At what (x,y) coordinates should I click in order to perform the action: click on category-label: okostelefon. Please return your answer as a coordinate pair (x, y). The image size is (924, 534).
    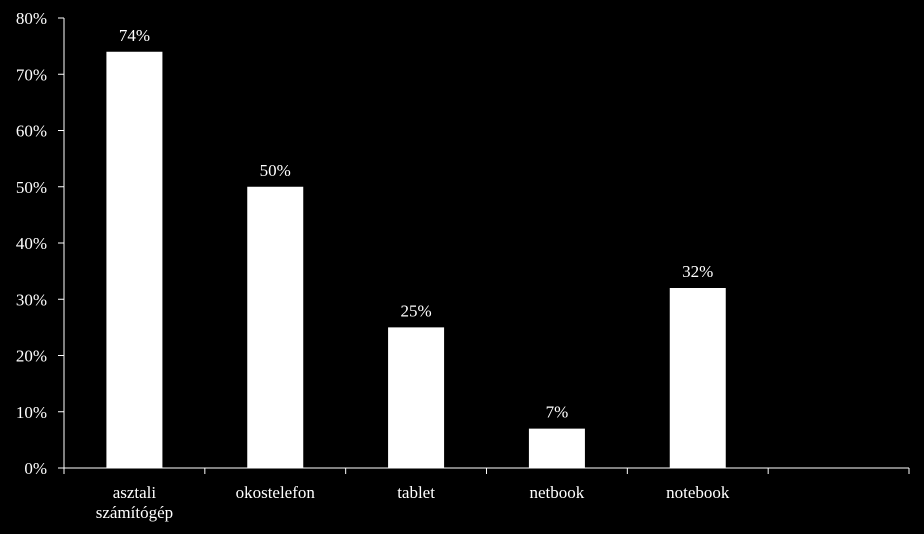
    Looking at the image, I should click on (276, 492).